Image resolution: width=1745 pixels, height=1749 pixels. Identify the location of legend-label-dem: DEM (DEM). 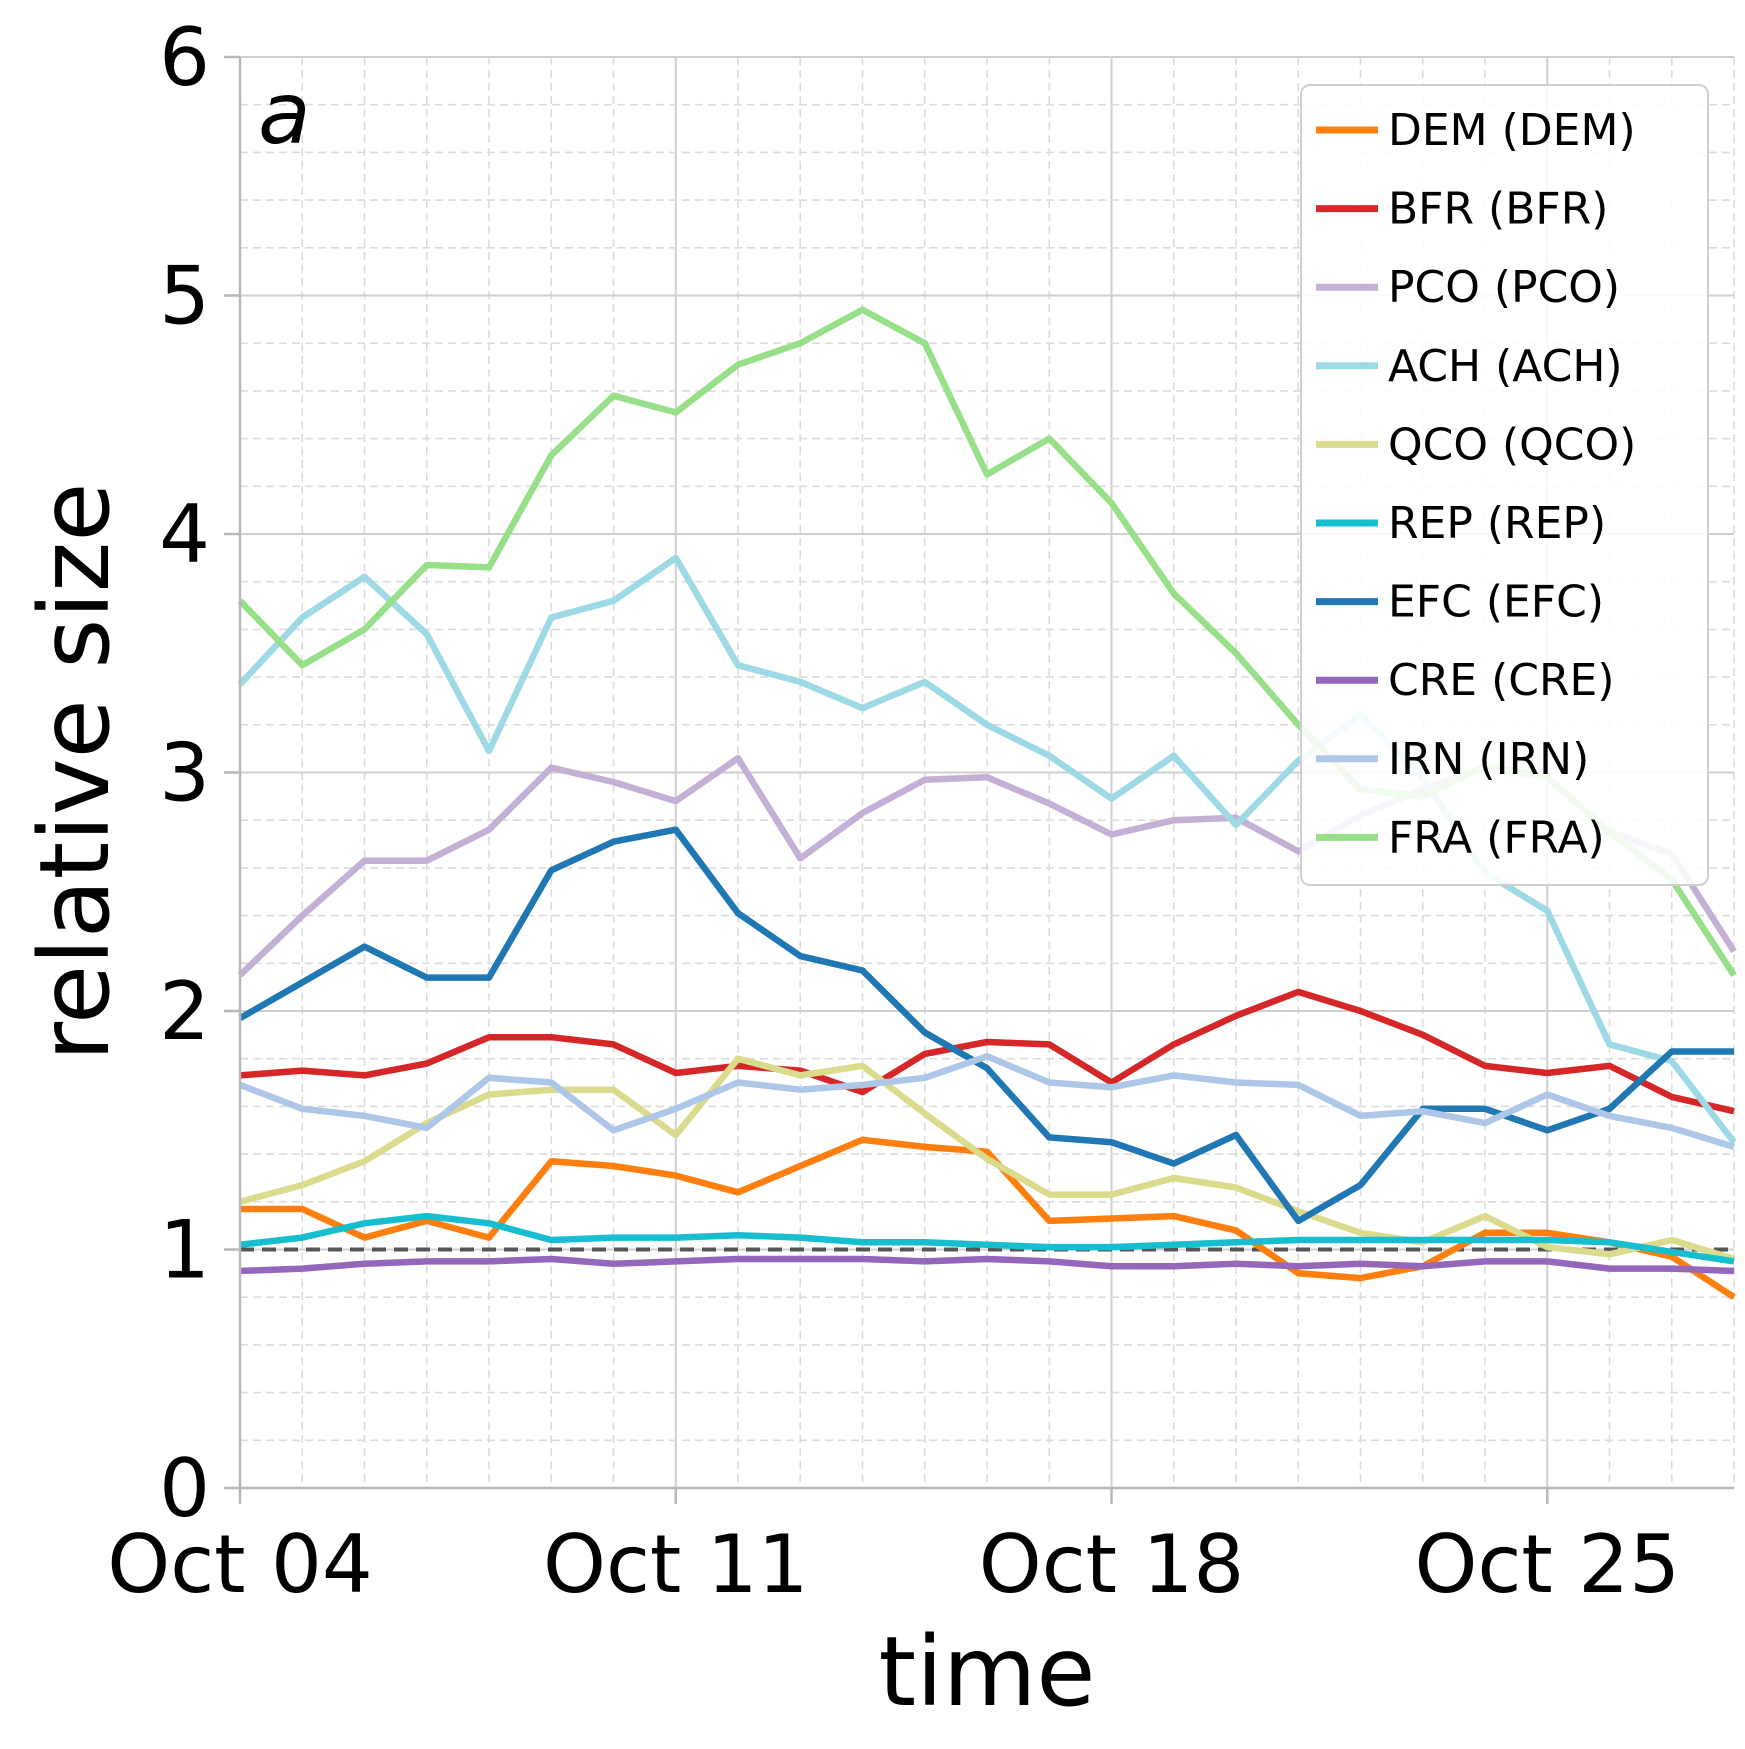
(1512, 130).